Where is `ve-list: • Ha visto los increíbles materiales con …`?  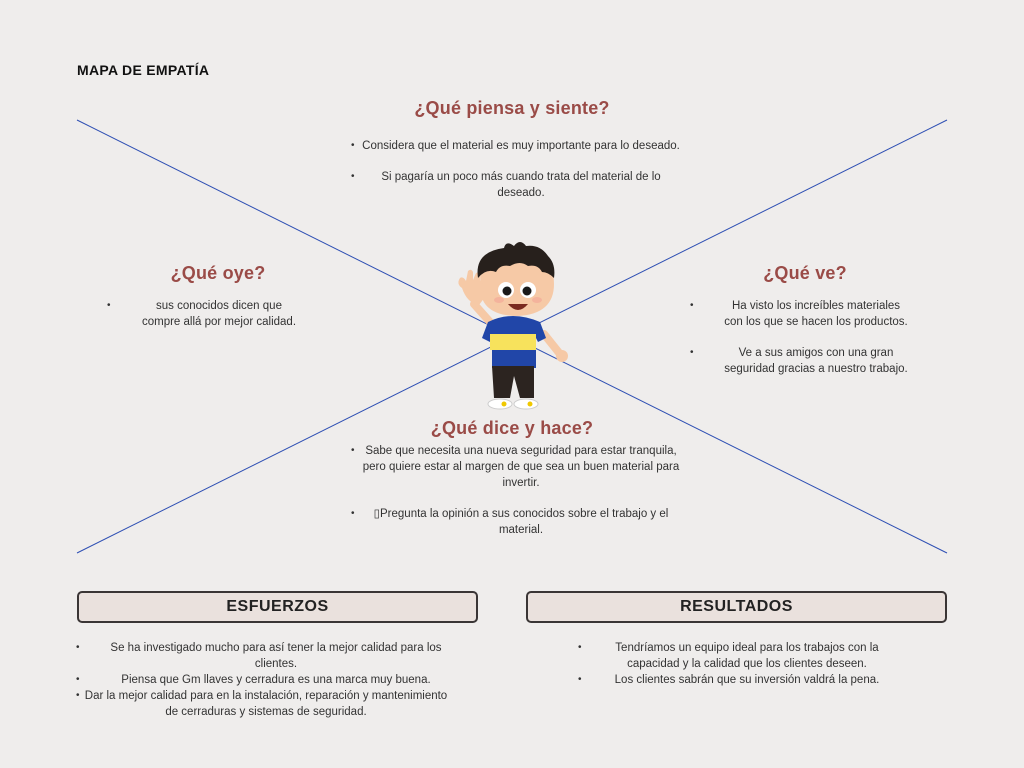
ve-list: • Ha visto los increíbles materiales con … is located at coordinates (811, 337).